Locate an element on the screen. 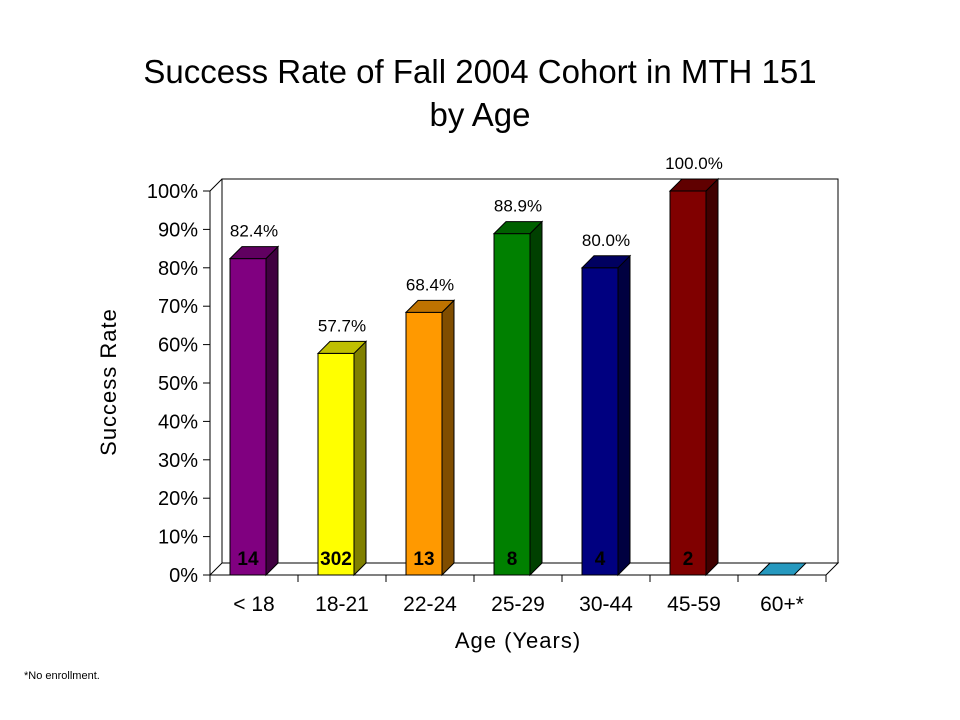  y-axis-title: Success Rate is located at coordinates (108, 382).